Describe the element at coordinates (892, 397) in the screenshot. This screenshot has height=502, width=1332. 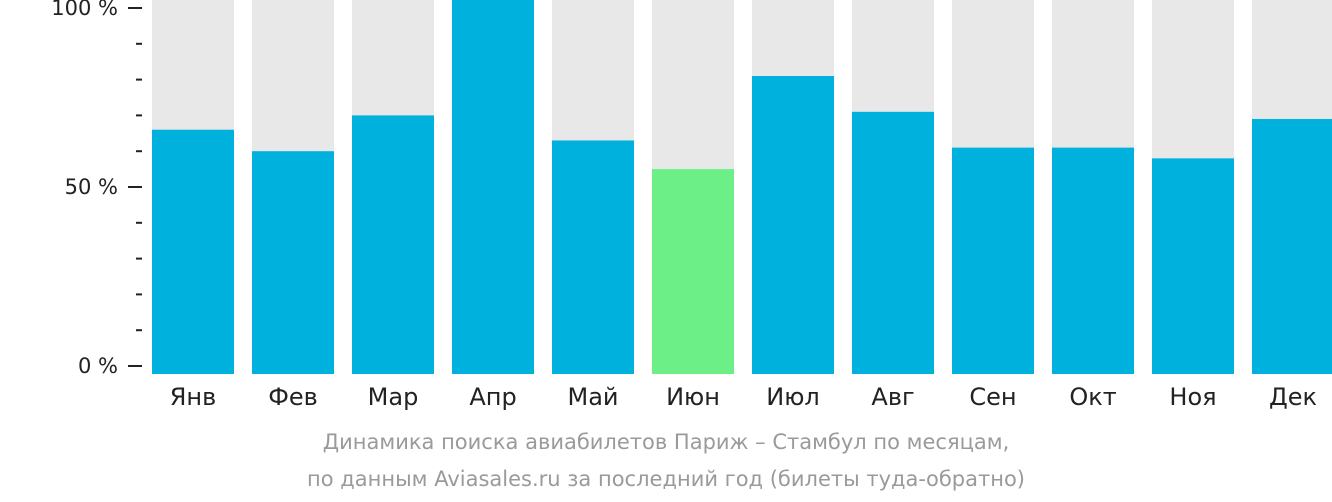
I see `x-tick-label: Авг` at that location.